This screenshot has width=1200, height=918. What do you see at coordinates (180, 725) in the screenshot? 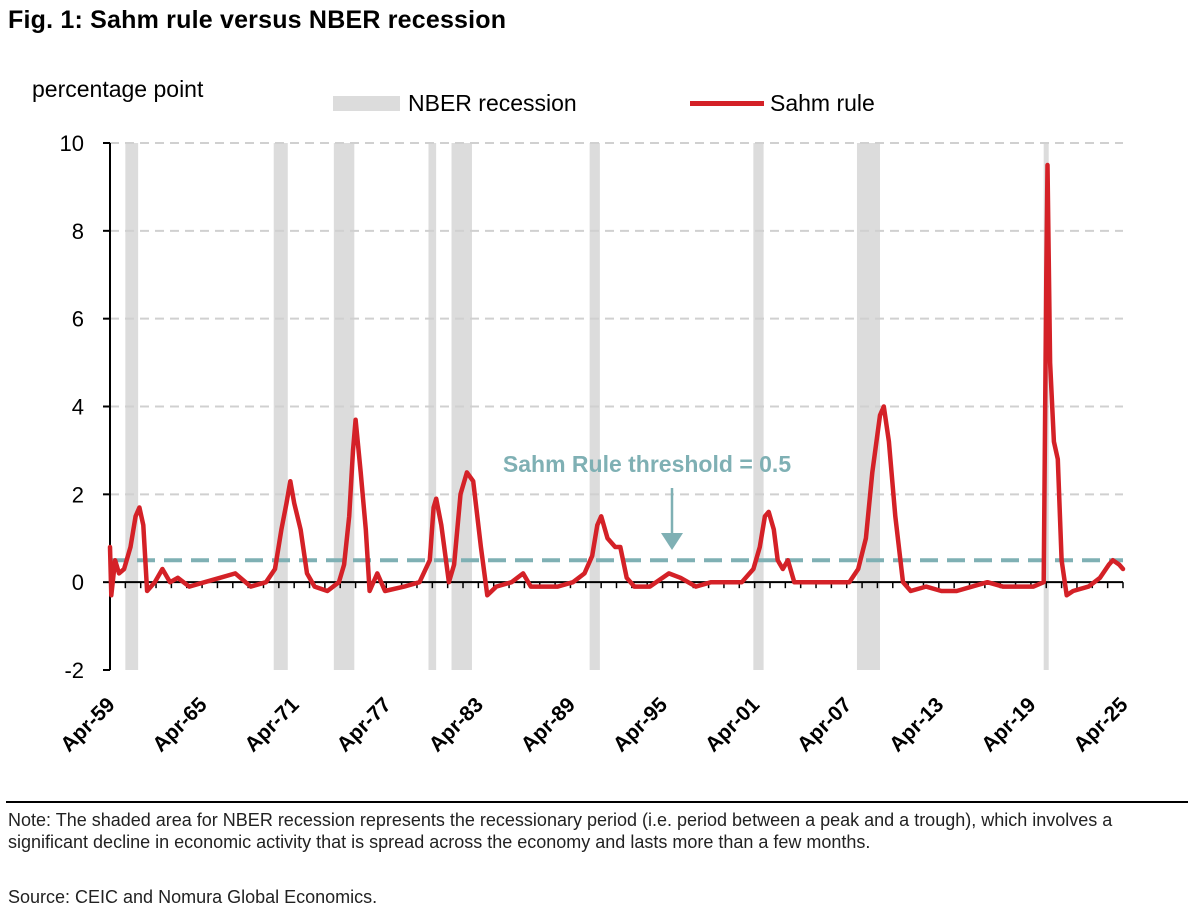
I see `x-tick-label: Apr-65` at bounding box center [180, 725].